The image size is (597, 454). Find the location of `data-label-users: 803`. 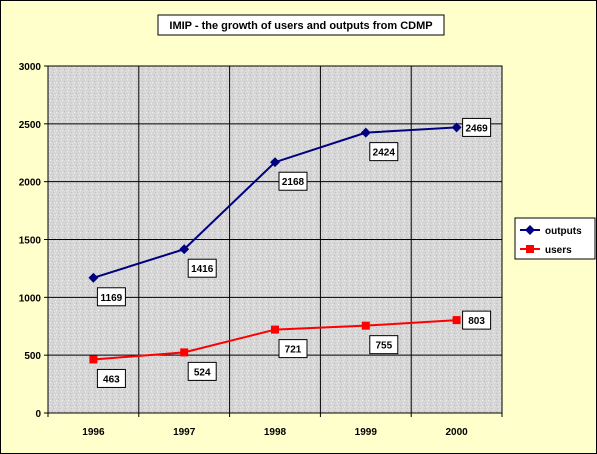

data-label-users: 803 is located at coordinates (477, 320).